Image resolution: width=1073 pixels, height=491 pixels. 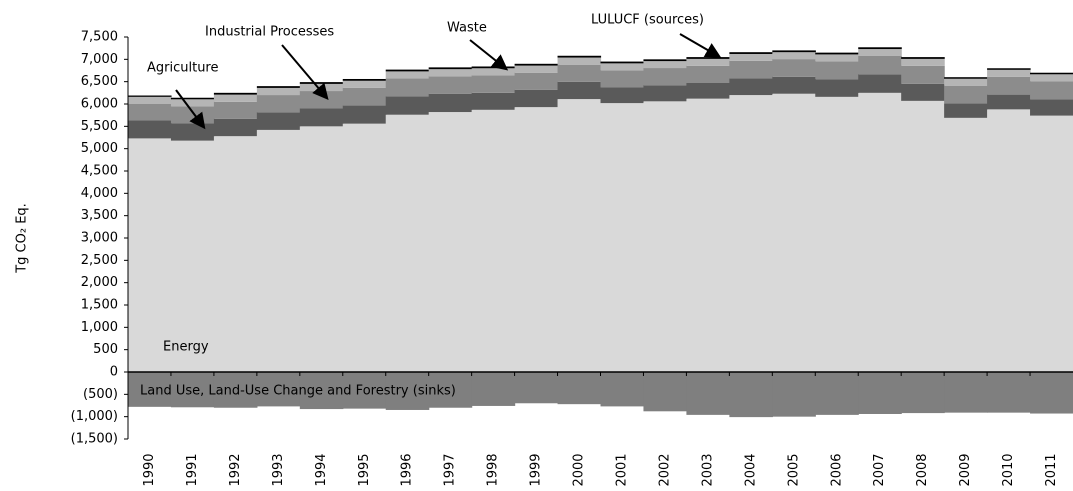 What do you see at coordinates (647, 20) in the screenshot?
I see `series-label: LULUCF (sources)` at bounding box center [647, 20].